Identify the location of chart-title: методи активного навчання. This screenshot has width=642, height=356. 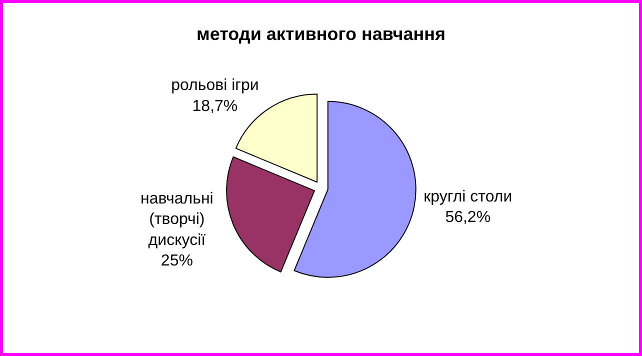
(321, 34).